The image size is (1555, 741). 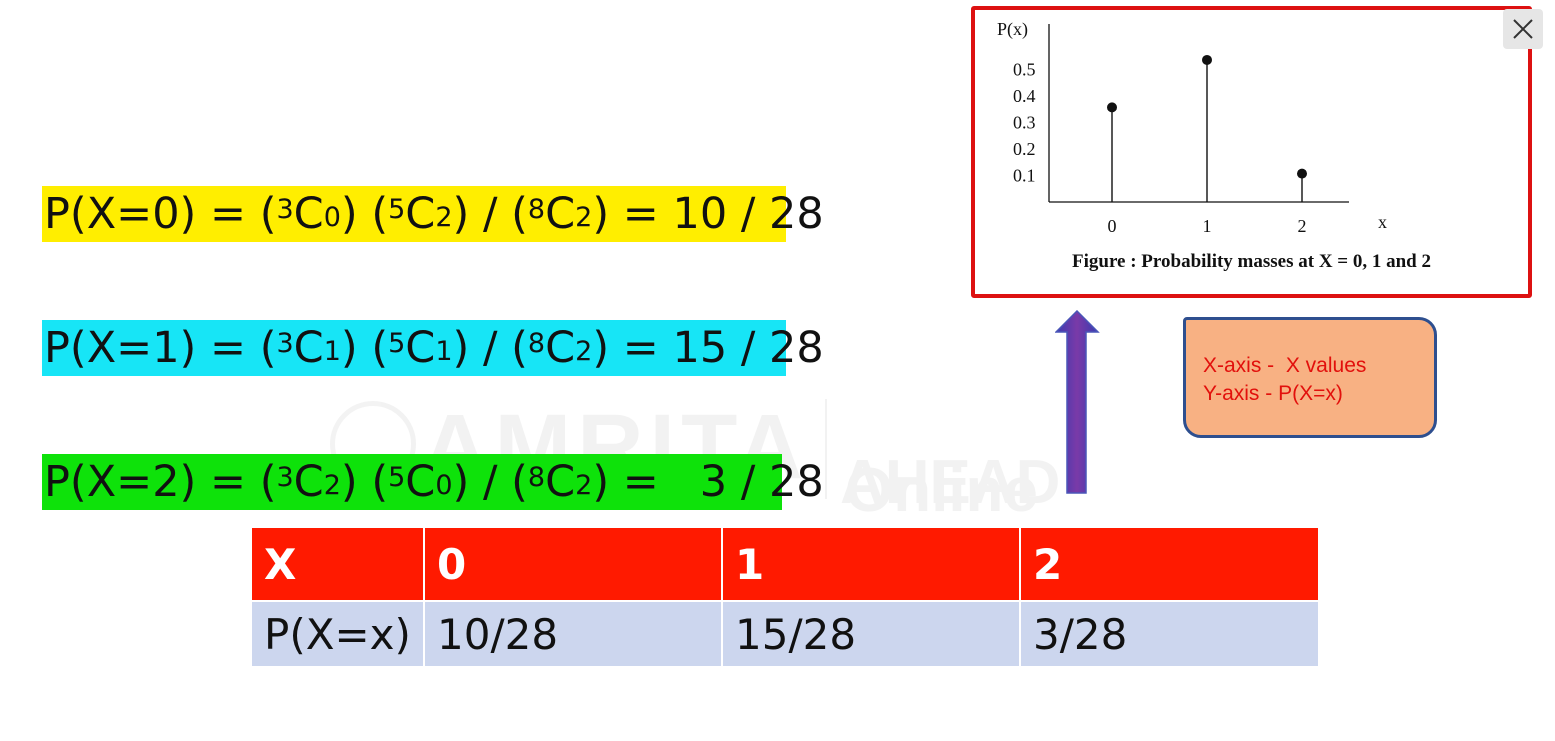 What do you see at coordinates (1012, 29) in the screenshot?
I see `y-axis-label: P(x)` at bounding box center [1012, 29].